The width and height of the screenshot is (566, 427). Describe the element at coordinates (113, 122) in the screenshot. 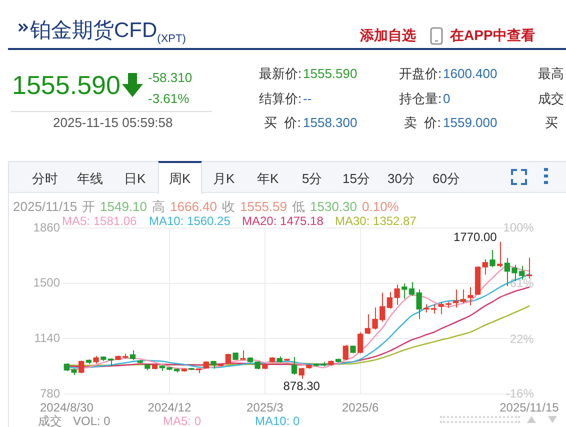

I see `text: 2025-11-15 05:59:58` at that location.